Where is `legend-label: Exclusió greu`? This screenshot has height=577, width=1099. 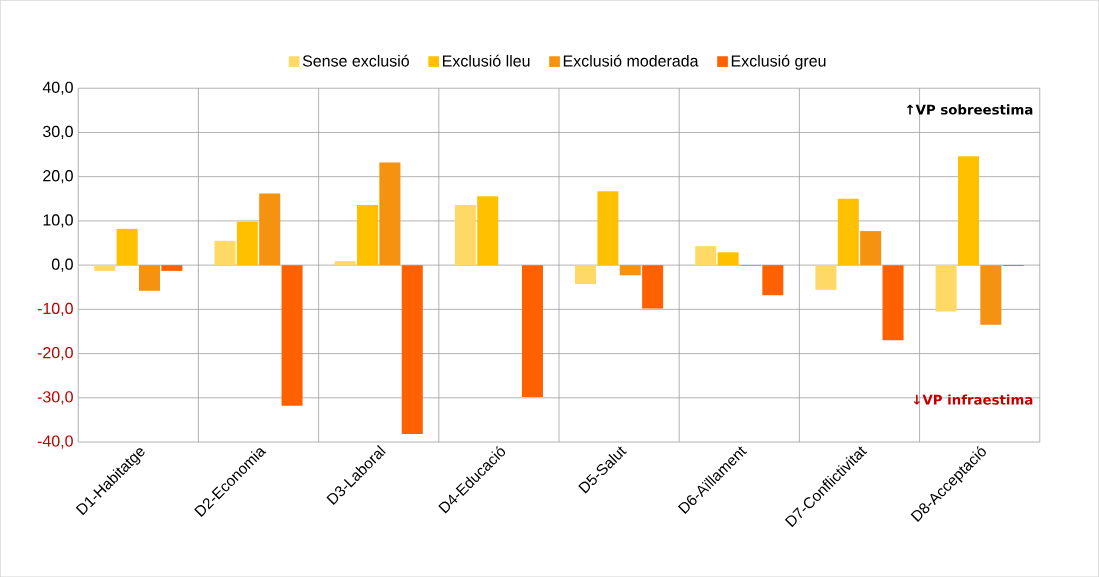
legend-label: Exclusió greu is located at coordinates (778, 62).